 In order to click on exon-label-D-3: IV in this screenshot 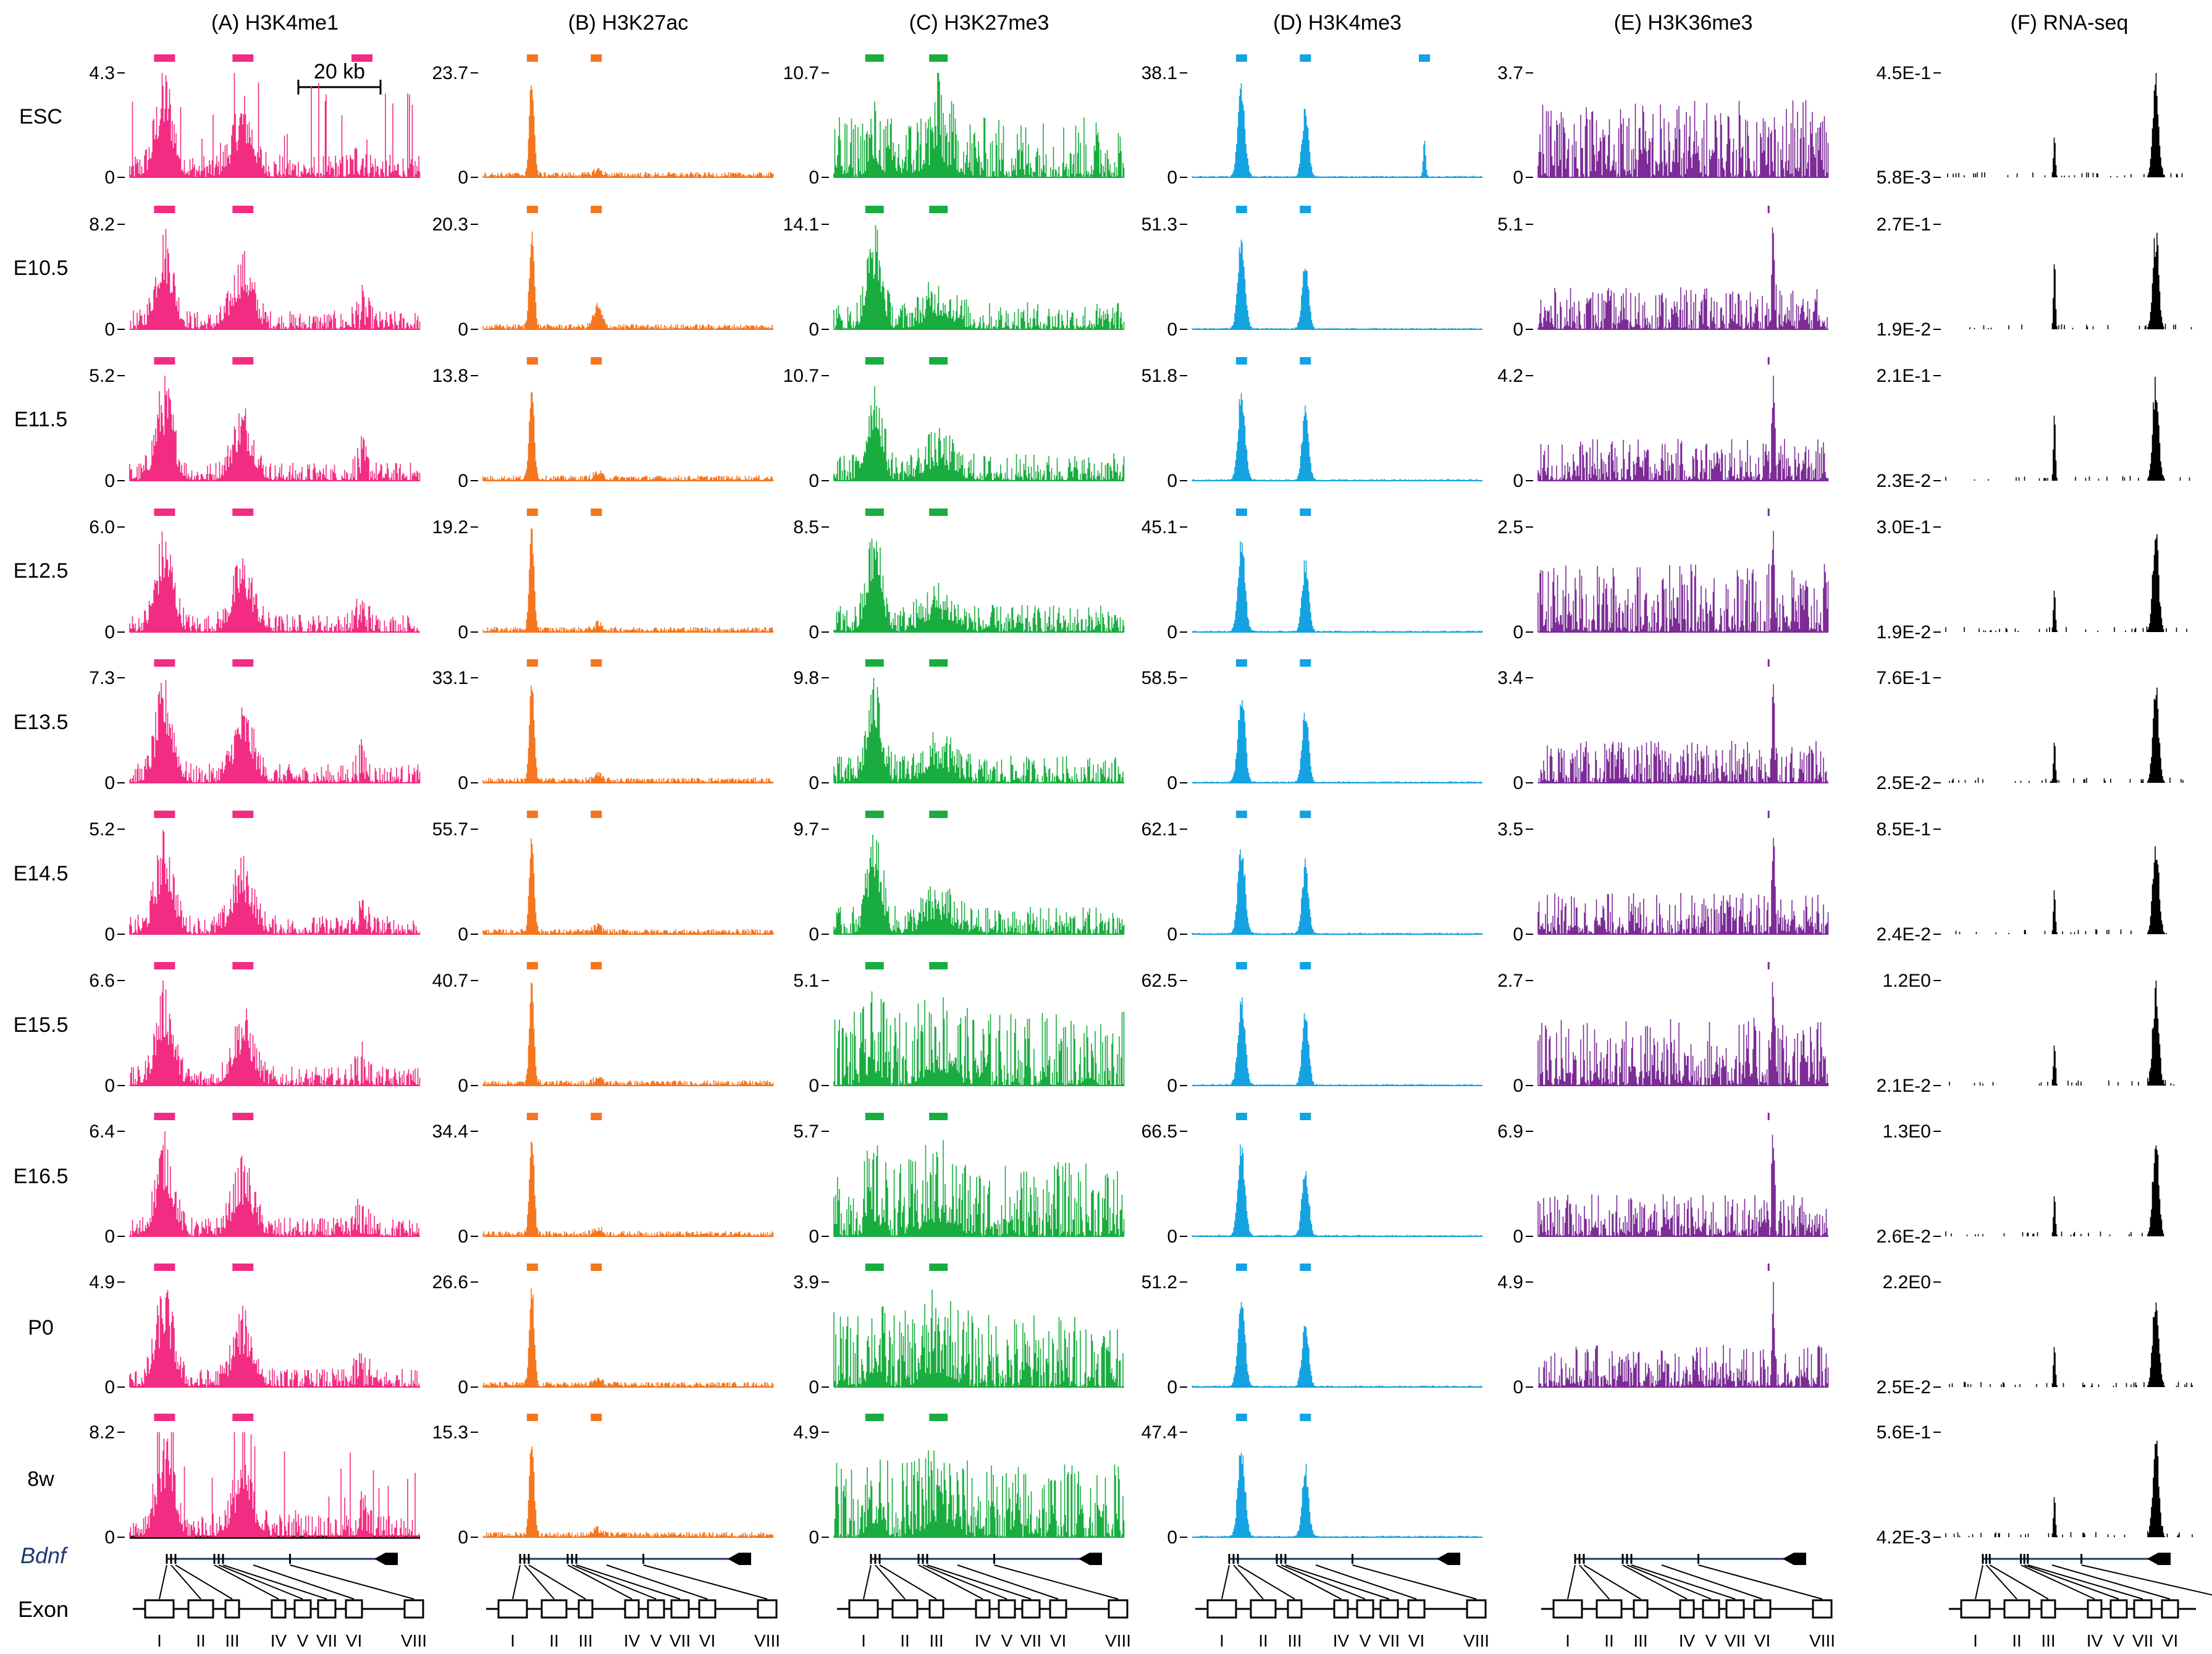, I will do `click(1341, 1640)`.